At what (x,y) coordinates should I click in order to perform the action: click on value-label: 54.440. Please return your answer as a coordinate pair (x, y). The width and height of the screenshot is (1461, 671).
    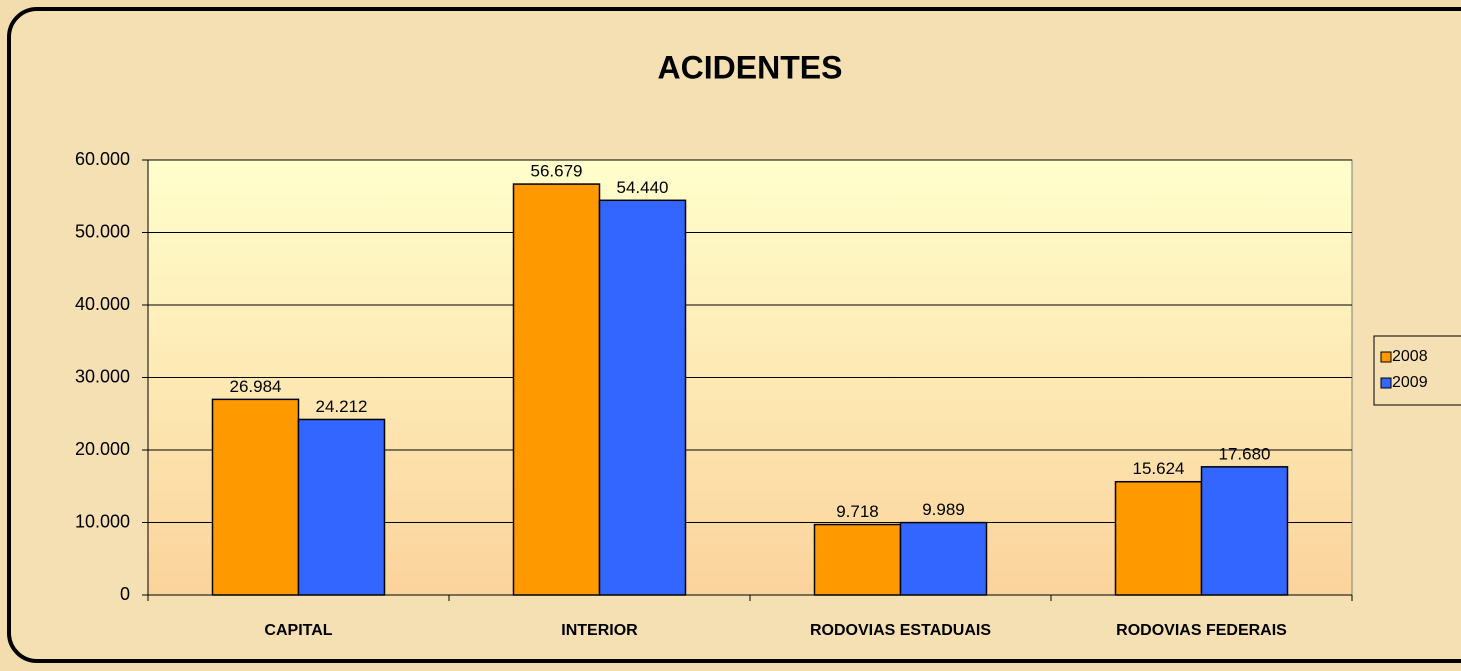
    Looking at the image, I should click on (643, 187).